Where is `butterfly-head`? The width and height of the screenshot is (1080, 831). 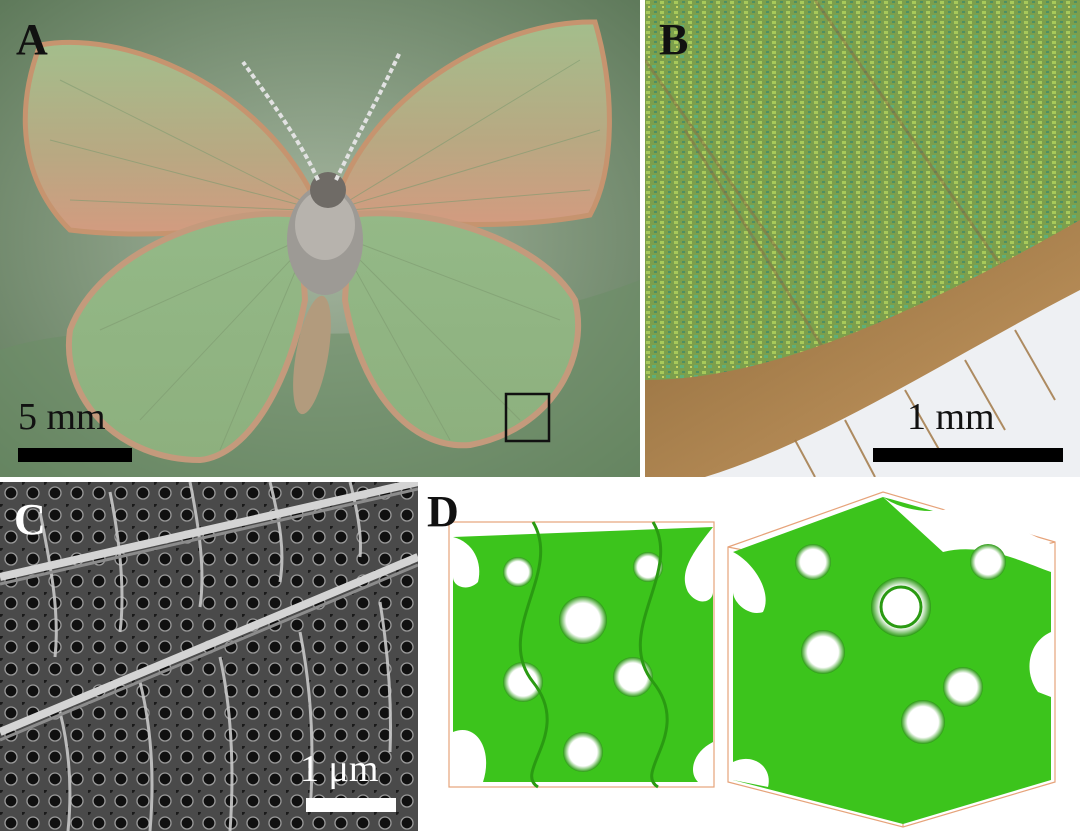
butterfly-head is located at coordinates (328, 190).